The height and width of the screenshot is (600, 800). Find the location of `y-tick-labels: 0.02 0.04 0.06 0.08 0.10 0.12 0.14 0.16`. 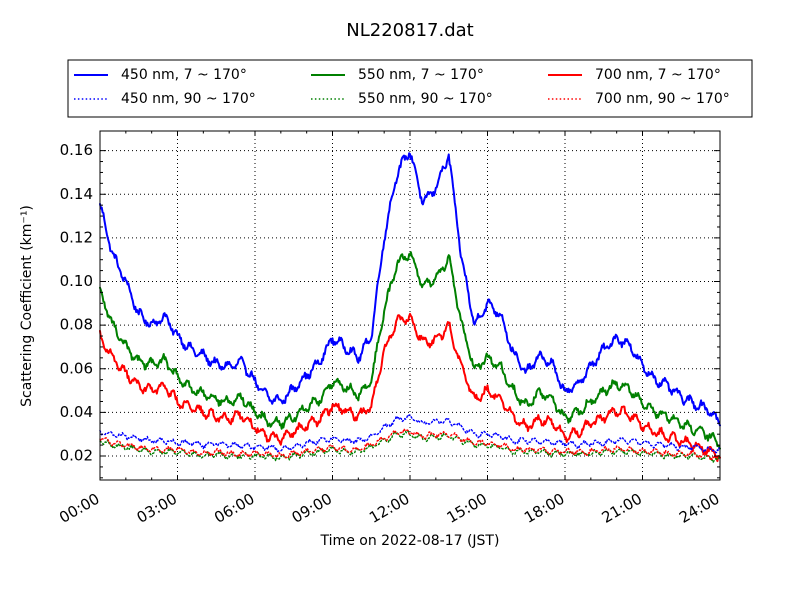

y-tick-labels: 0.02 0.04 0.06 0.08 0.10 0.12 0.14 0.16 is located at coordinates (76, 302).